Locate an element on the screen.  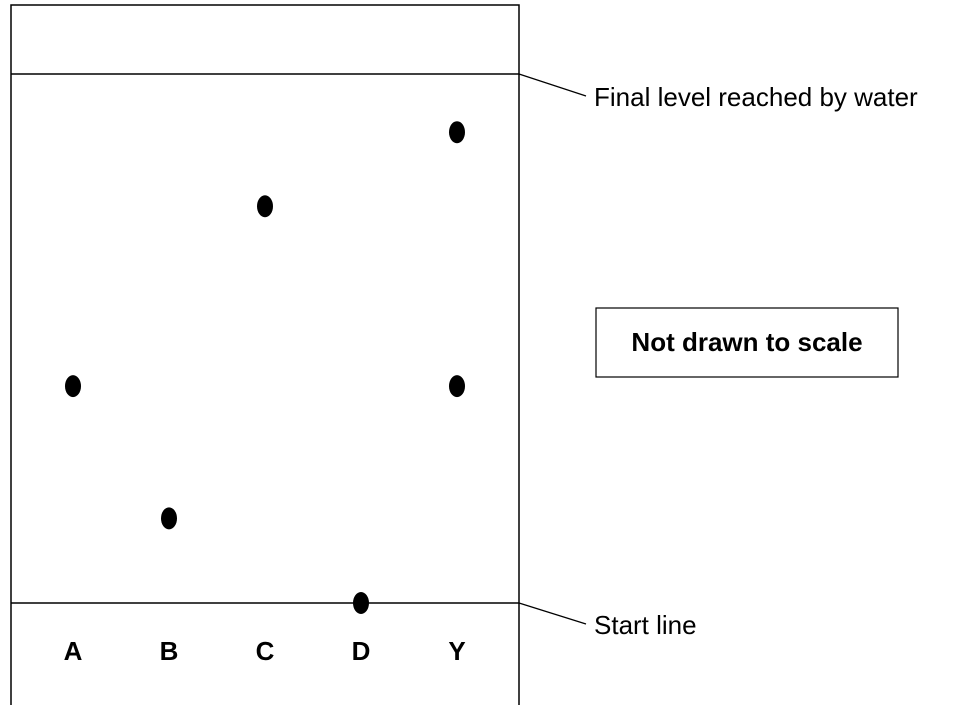
not-to-scale-box is located at coordinates (747, 342).